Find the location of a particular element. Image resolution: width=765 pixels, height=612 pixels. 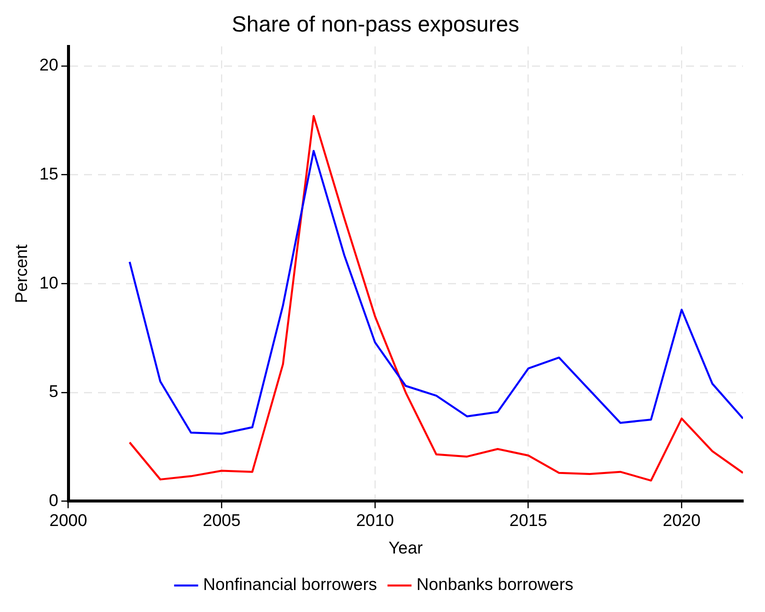

y-tick-label: 0 is located at coordinates (53, 500).